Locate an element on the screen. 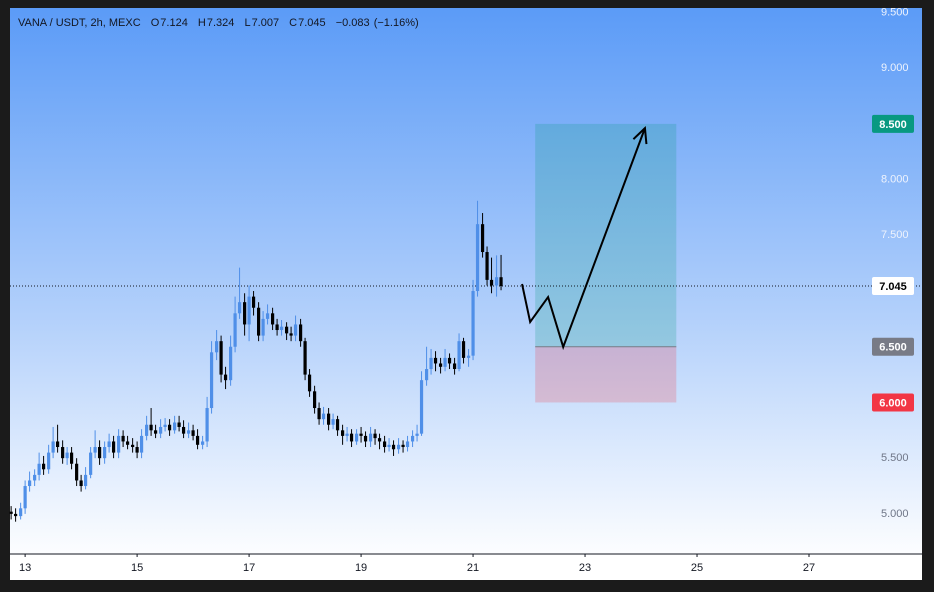 This screenshot has width=934, height=592. arrow-head is located at coordinates (640, 135).